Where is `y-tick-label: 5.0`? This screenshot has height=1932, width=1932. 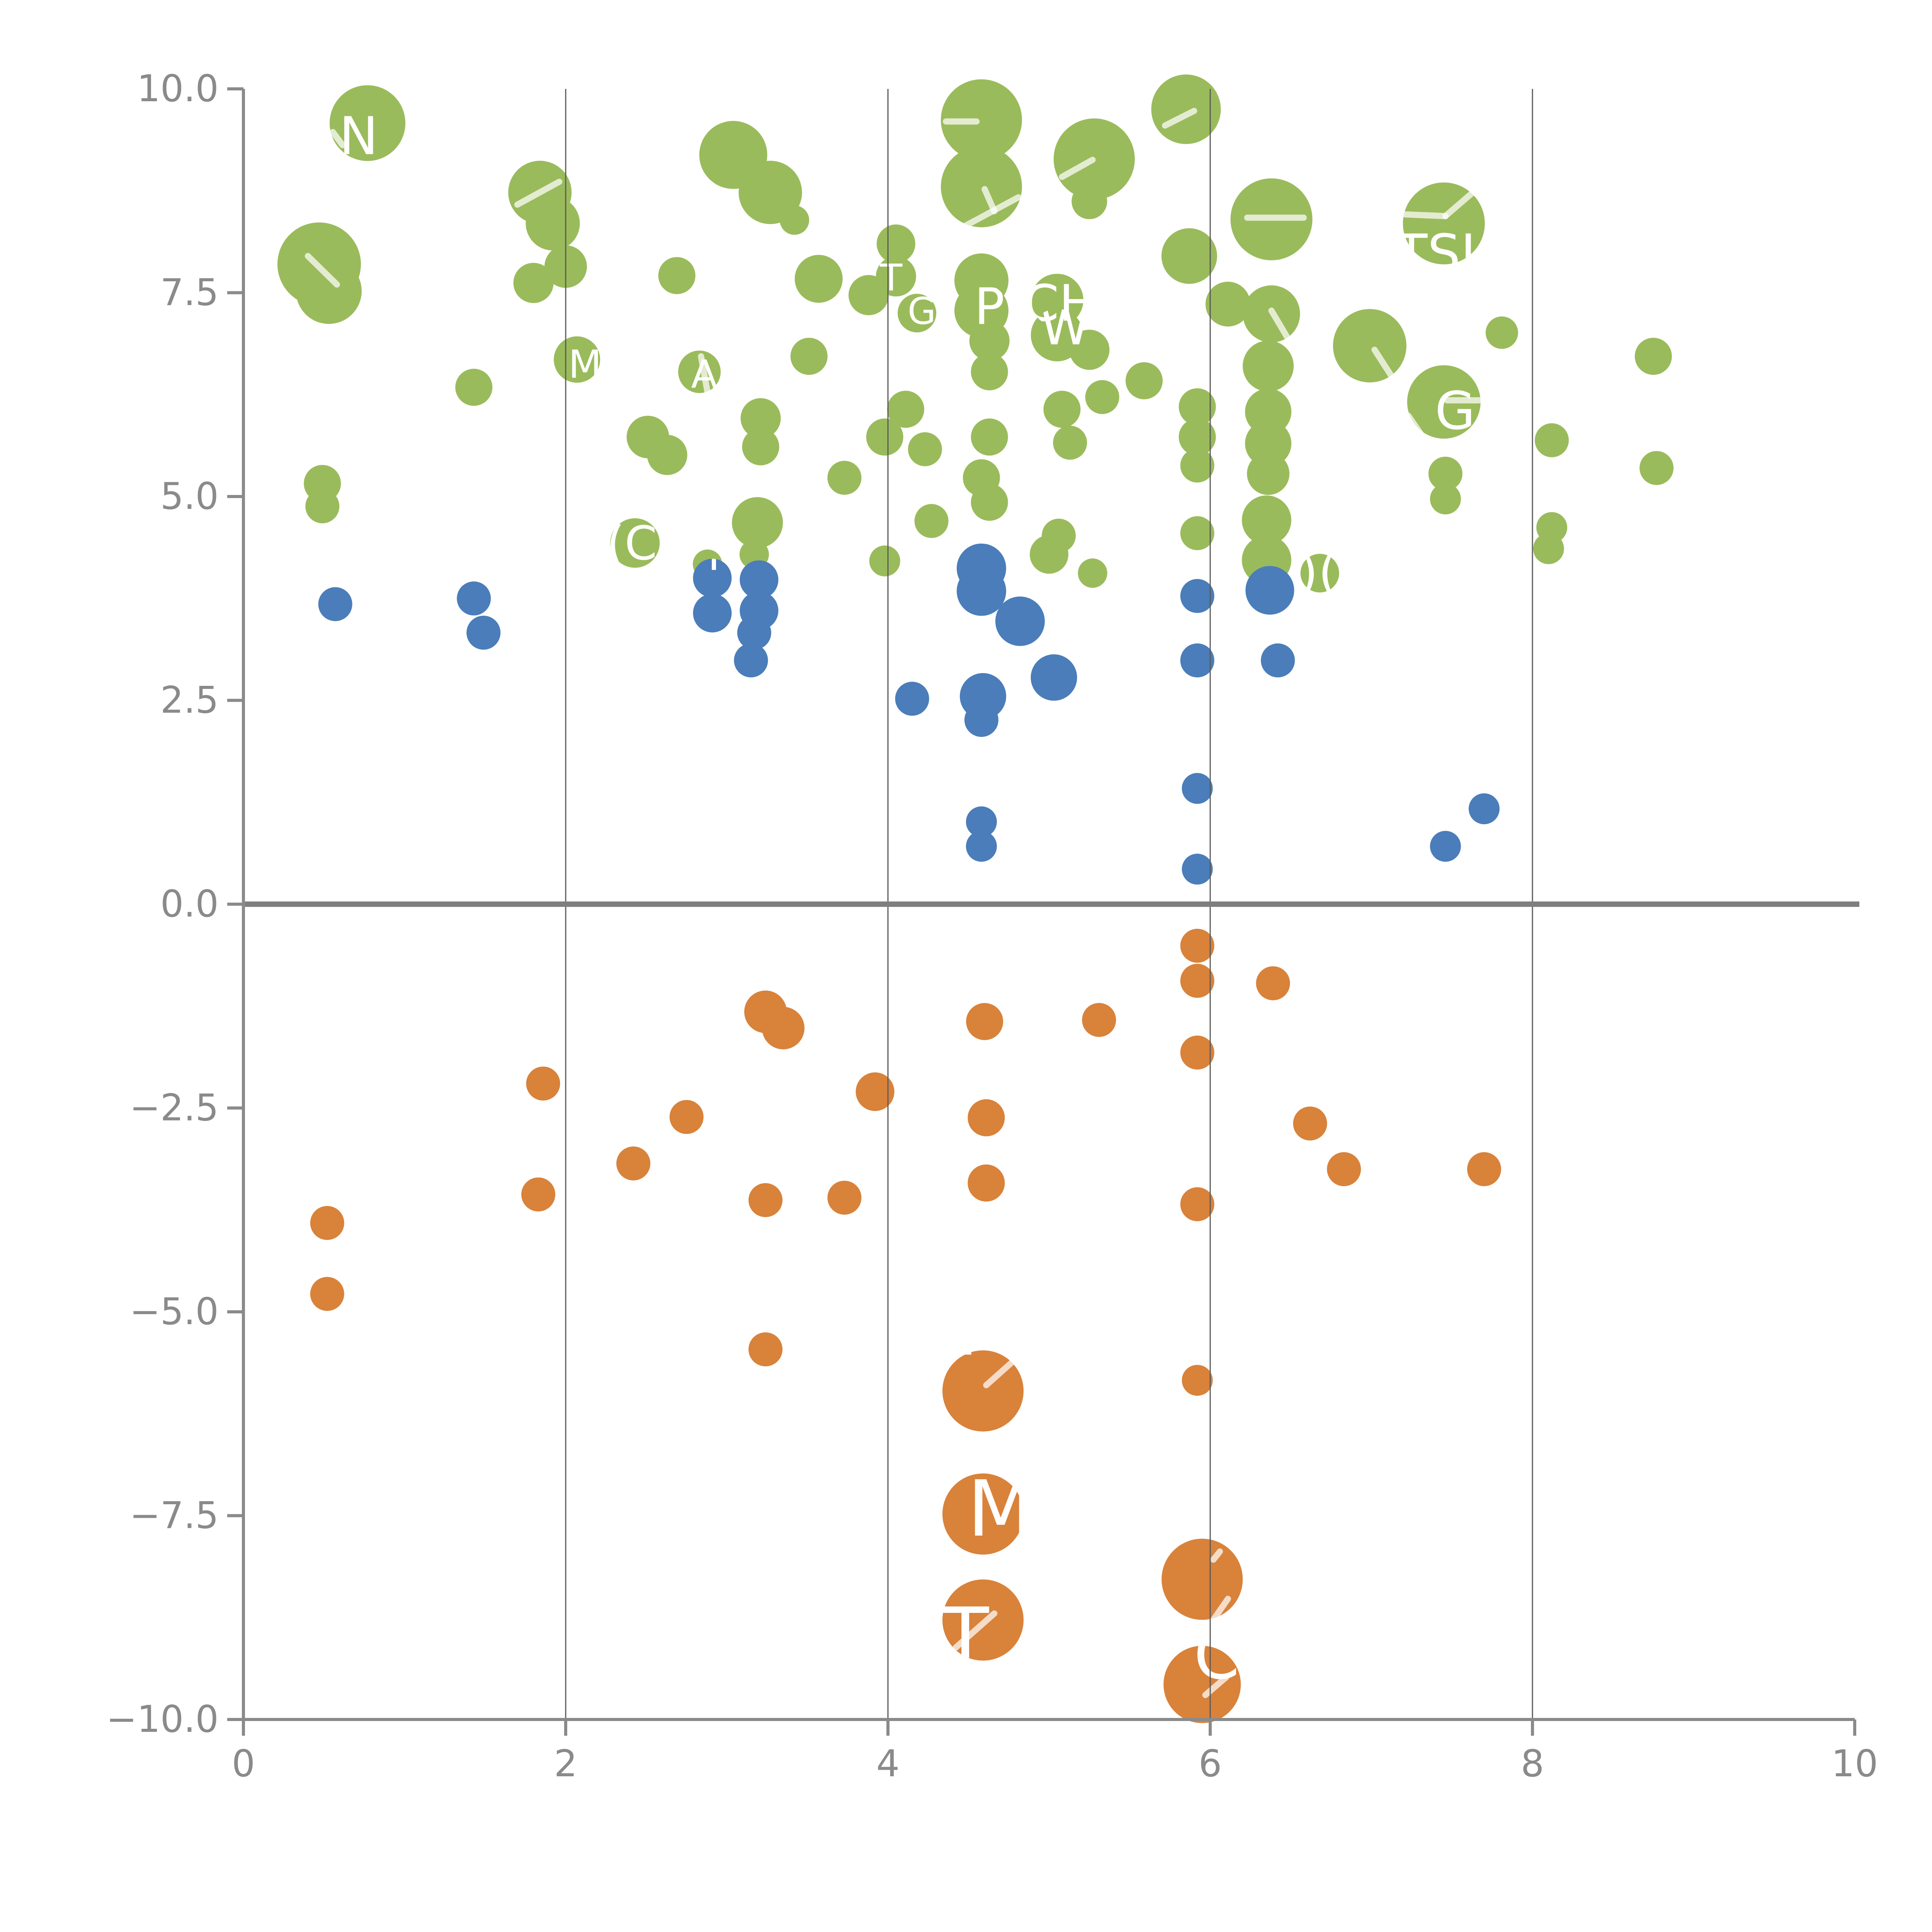
y-tick-label: 5.0 is located at coordinates (190, 496).